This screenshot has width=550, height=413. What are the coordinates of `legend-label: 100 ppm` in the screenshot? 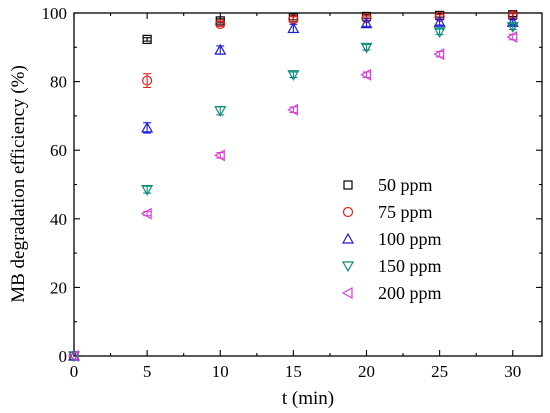 It's located at (410, 239).